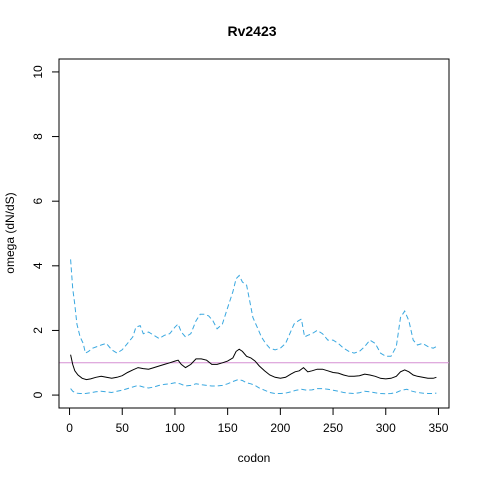 The height and width of the screenshot is (480, 480). I want to click on y-axis-label: omega (dN/dS), so click(10, 232).